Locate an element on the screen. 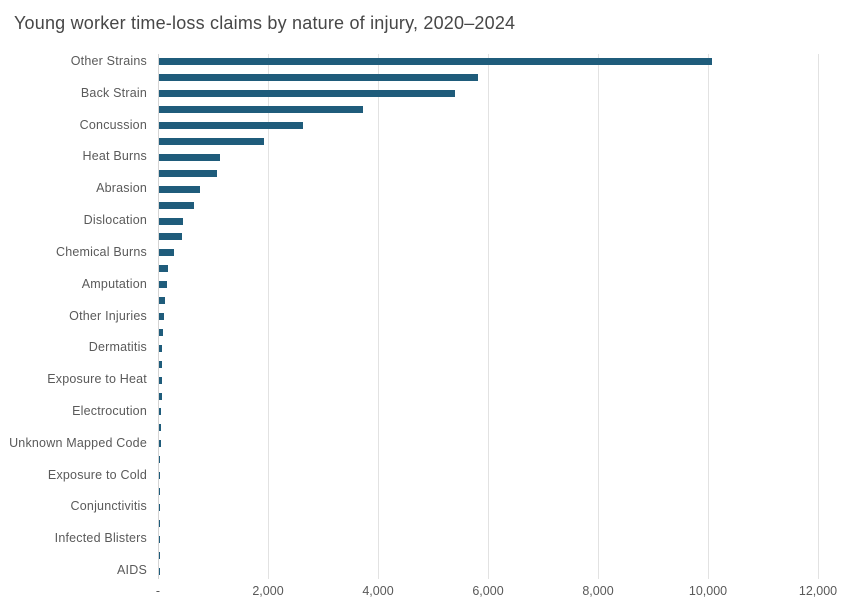  category-label: Heat Burns is located at coordinates (114, 156).